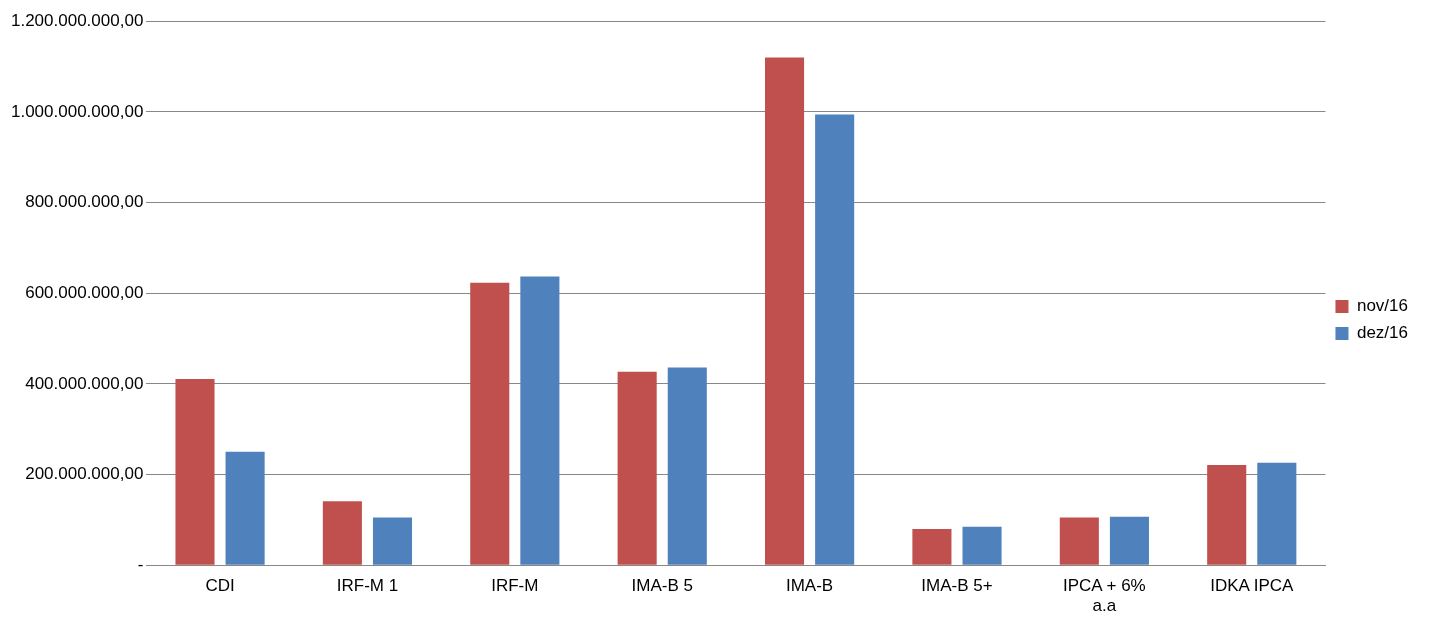 The height and width of the screenshot is (634, 1439). Describe the element at coordinates (957, 586) in the screenshot. I see `x-tick-label: IMA-B 5+` at that location.